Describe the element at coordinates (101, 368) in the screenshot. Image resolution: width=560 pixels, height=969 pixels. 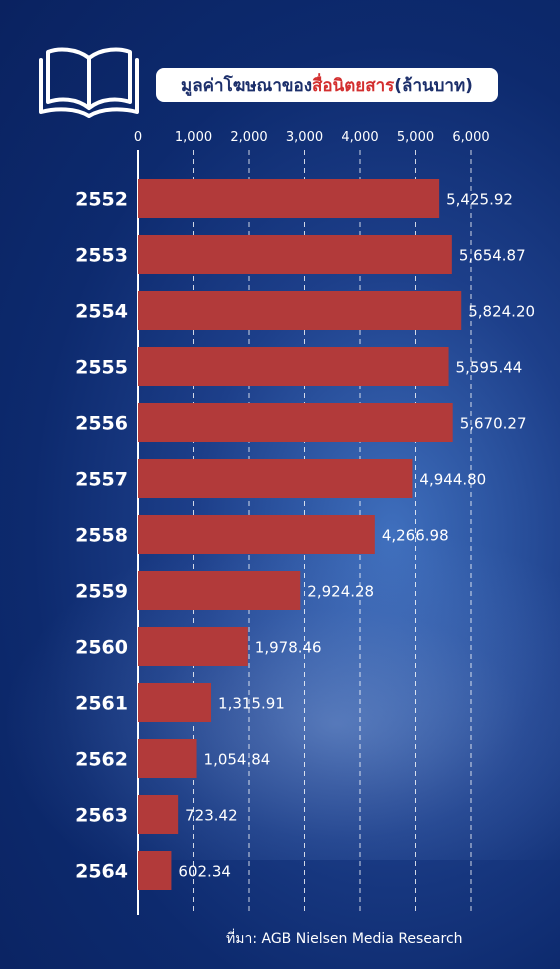
I see `category-label: 2555` at that location.